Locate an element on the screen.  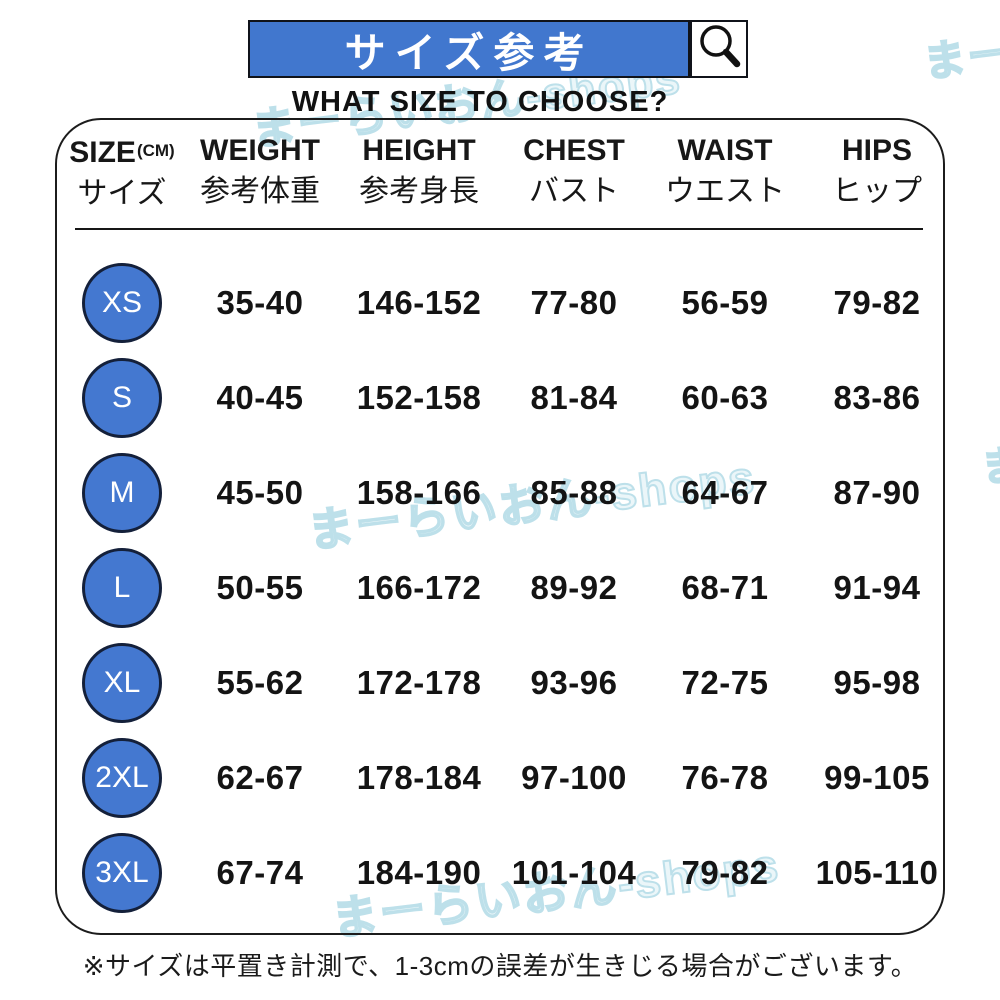
table-row-m: M 45-50 158-166 85-88 64-67 87-90 is located at coordinates (500, 492).